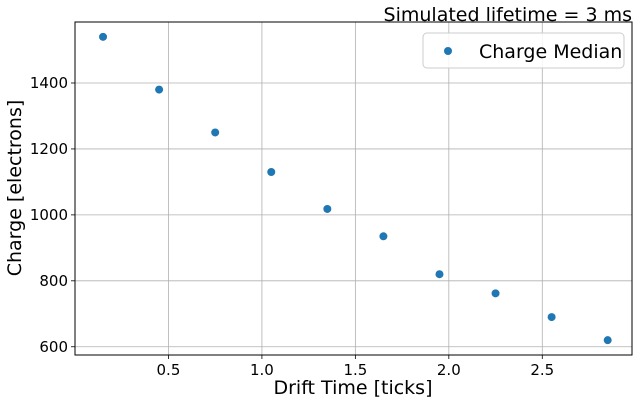 This screenshot has height=404, width=639. Describe the element at coordinates (508, 15) in the screenshot. I see `chart-title: Simulated lifetime = 3 ms` at that location.